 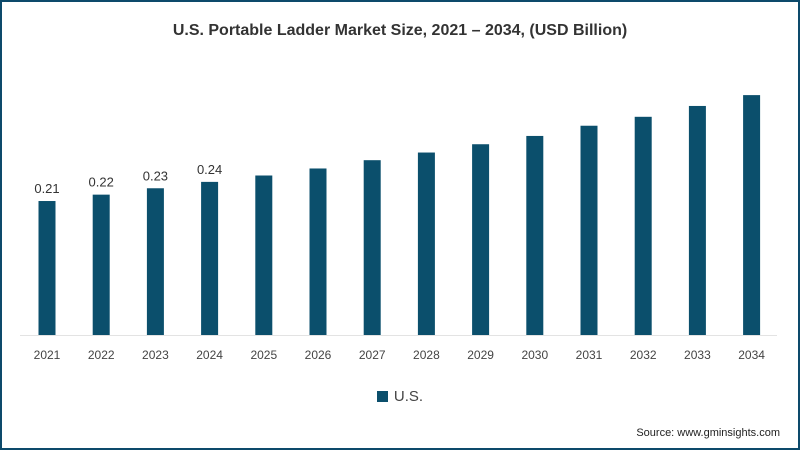 What do you see at coordinates (318, 355) in the screenshot?
I see `x-tick-label: 2026` at bounding box center [318, 355].